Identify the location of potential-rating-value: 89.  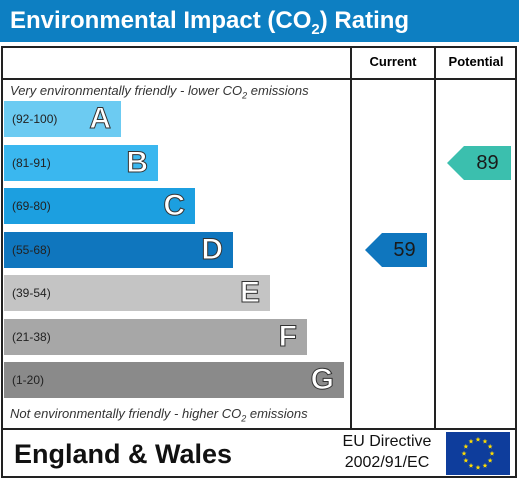
(487, 162).